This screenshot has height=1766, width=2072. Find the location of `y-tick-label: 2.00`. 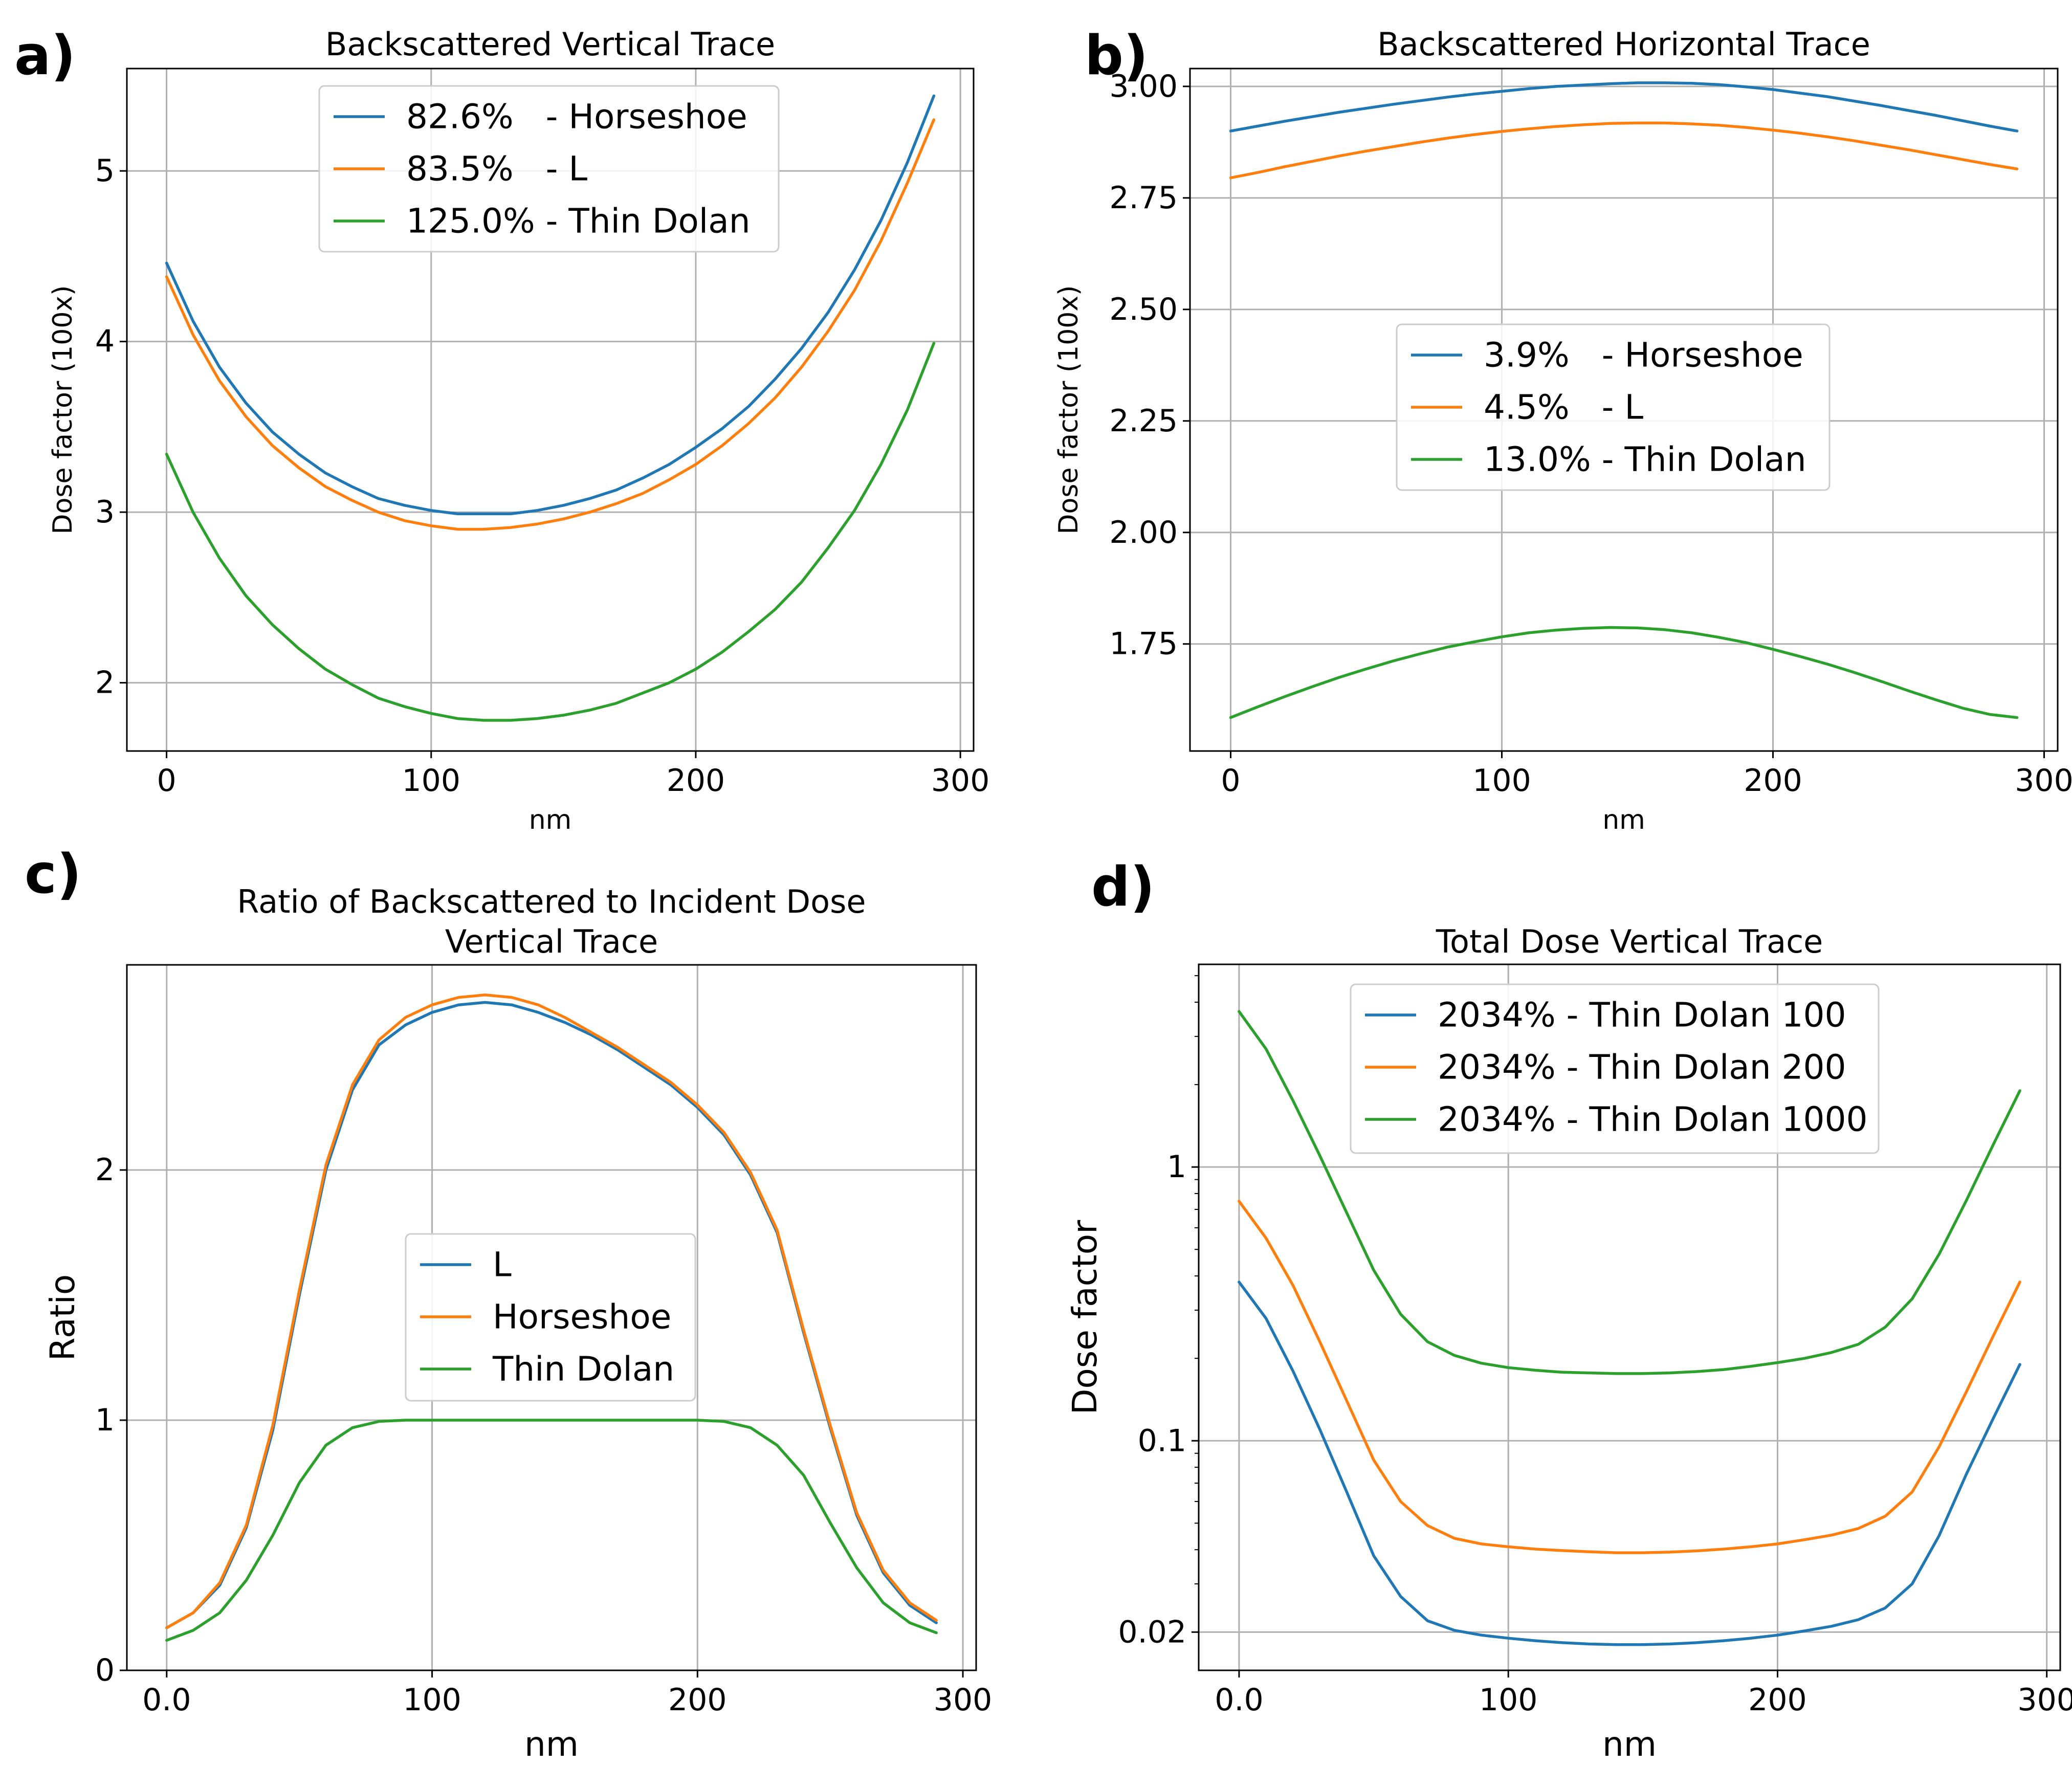

y-tick-label: 2.00 is located at coordinates (1143, 533).